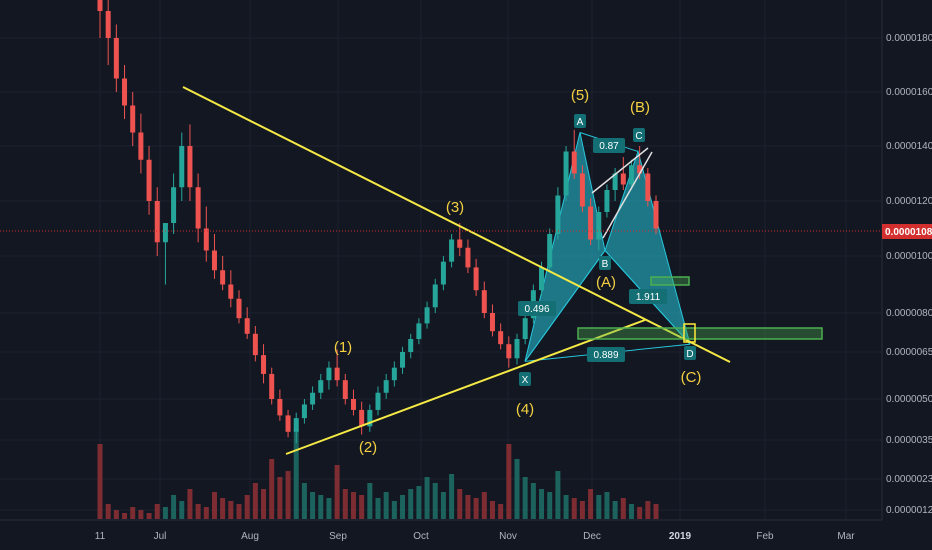 This screenshot has height=550, width=932. Describe the element at coordinates (455, 207) in the screenshot. I see `elliott-wave-label: (3)` at that location.